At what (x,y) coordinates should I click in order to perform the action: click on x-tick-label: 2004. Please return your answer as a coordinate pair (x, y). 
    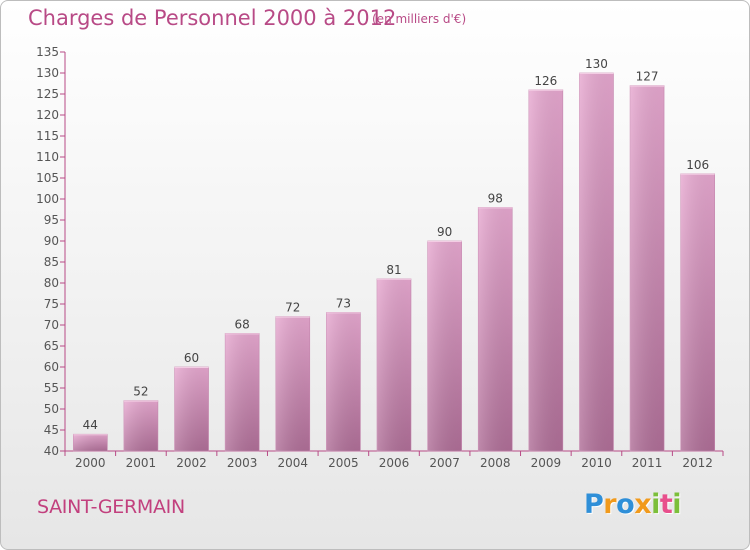
    Looking at the image, I should click on (292, 463).